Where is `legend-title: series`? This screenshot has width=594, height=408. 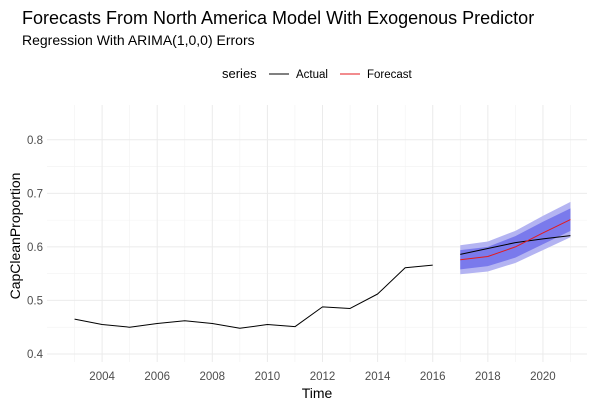 legend-title: series is located at coordinates (239, 73).